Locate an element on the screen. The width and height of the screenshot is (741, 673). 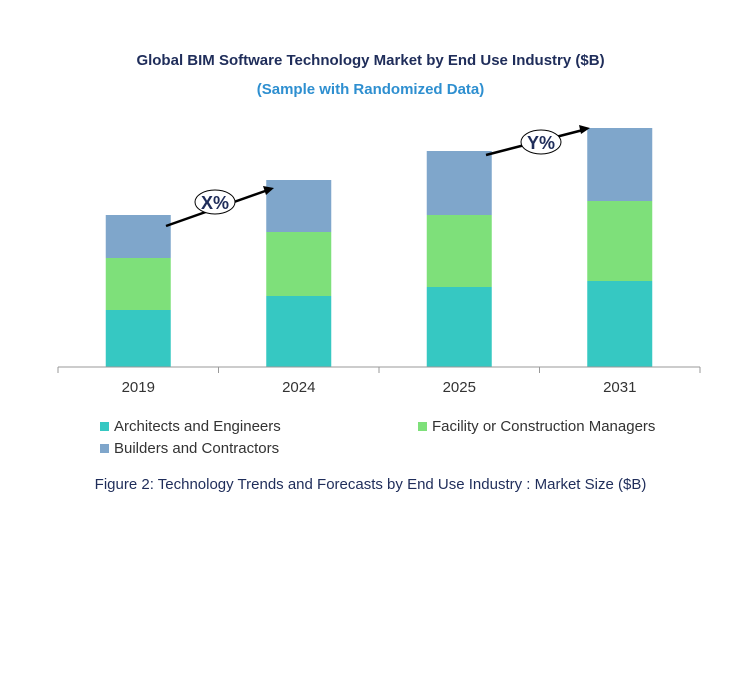
legend-item-architects: Architects and Engineers is located at coordinates (190, 426).